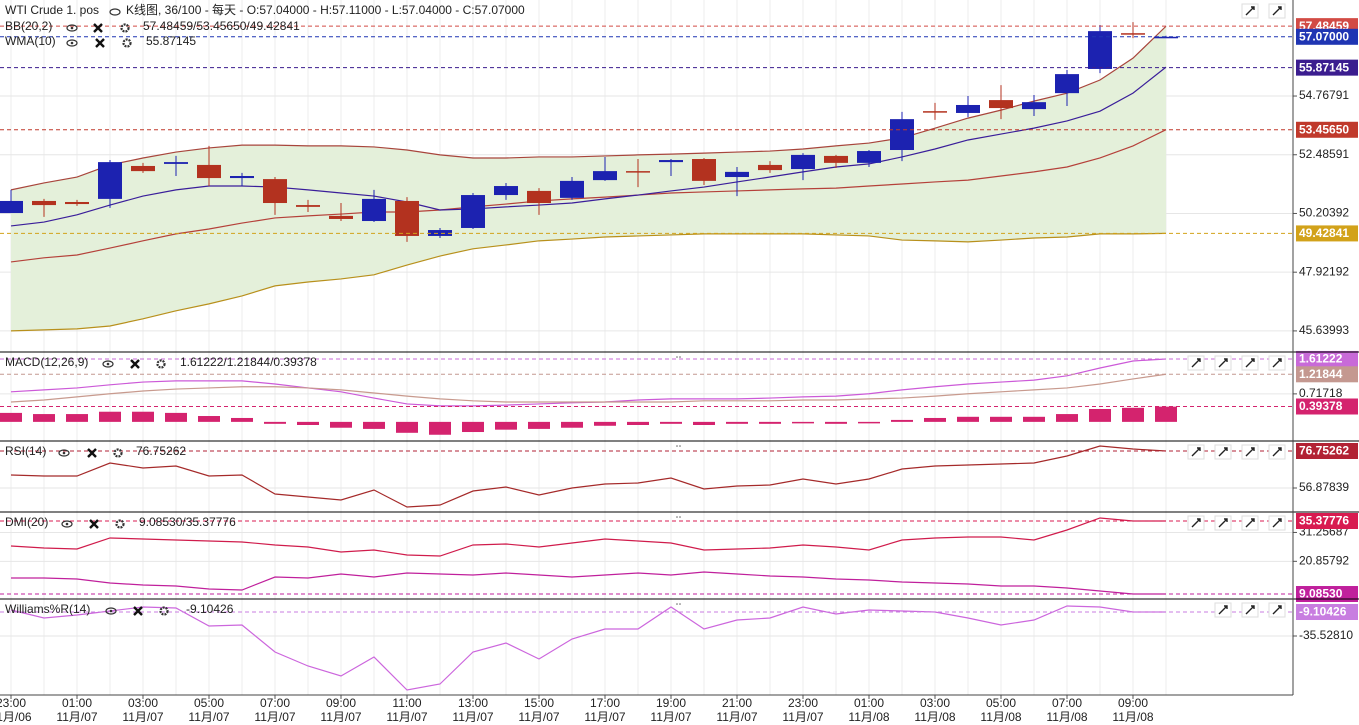  I want to click on y-tick-label: 20.85792, so click(1324, 560).